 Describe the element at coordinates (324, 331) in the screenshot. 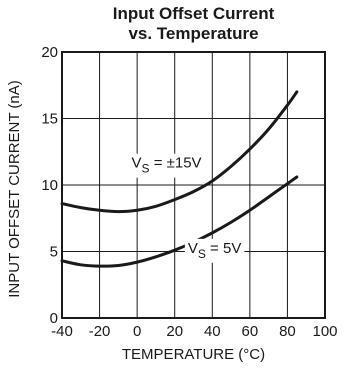

I see `x-tick-label: 100` at that location.